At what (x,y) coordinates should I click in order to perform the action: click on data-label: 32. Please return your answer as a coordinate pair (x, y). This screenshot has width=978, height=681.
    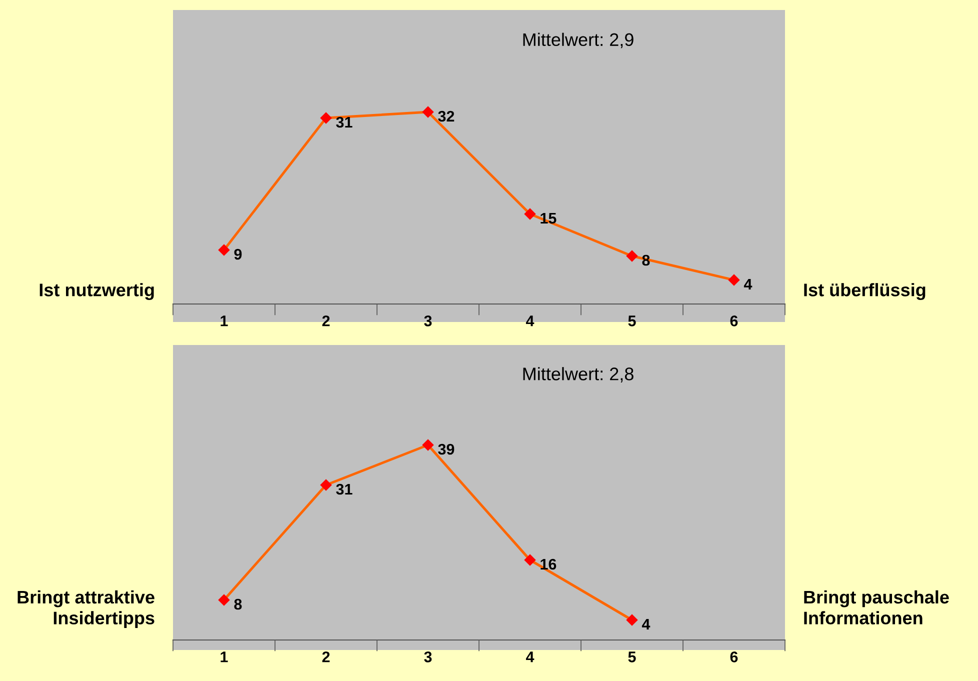
    Looking at the image, I should click on (446, 116).